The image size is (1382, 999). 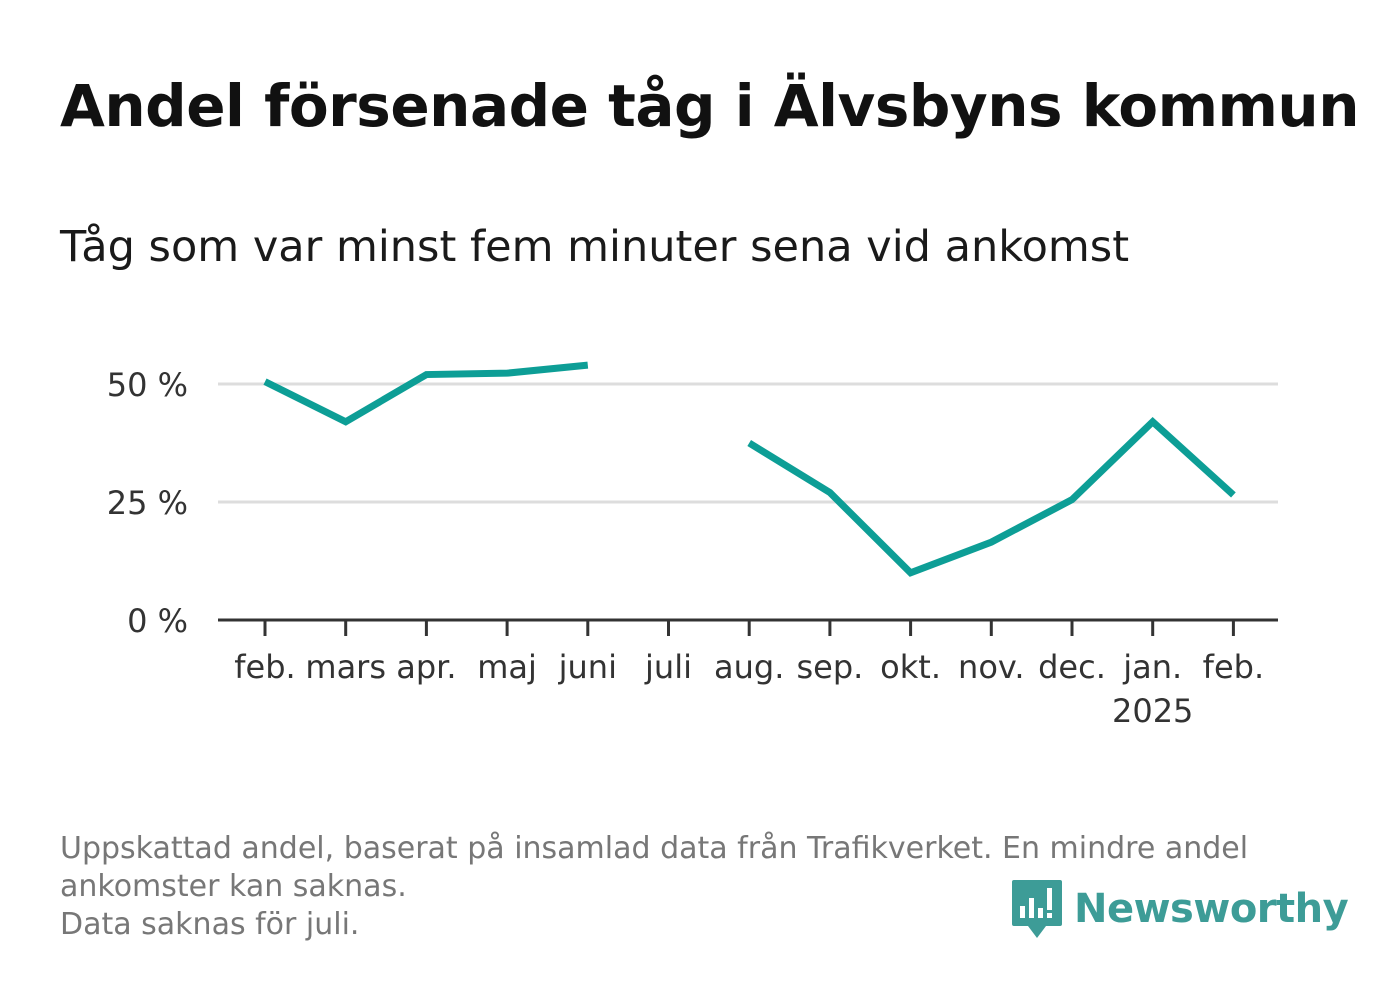 I want to click on footnote-line-3: Data saknas för juli., so click(x=210, y=924).